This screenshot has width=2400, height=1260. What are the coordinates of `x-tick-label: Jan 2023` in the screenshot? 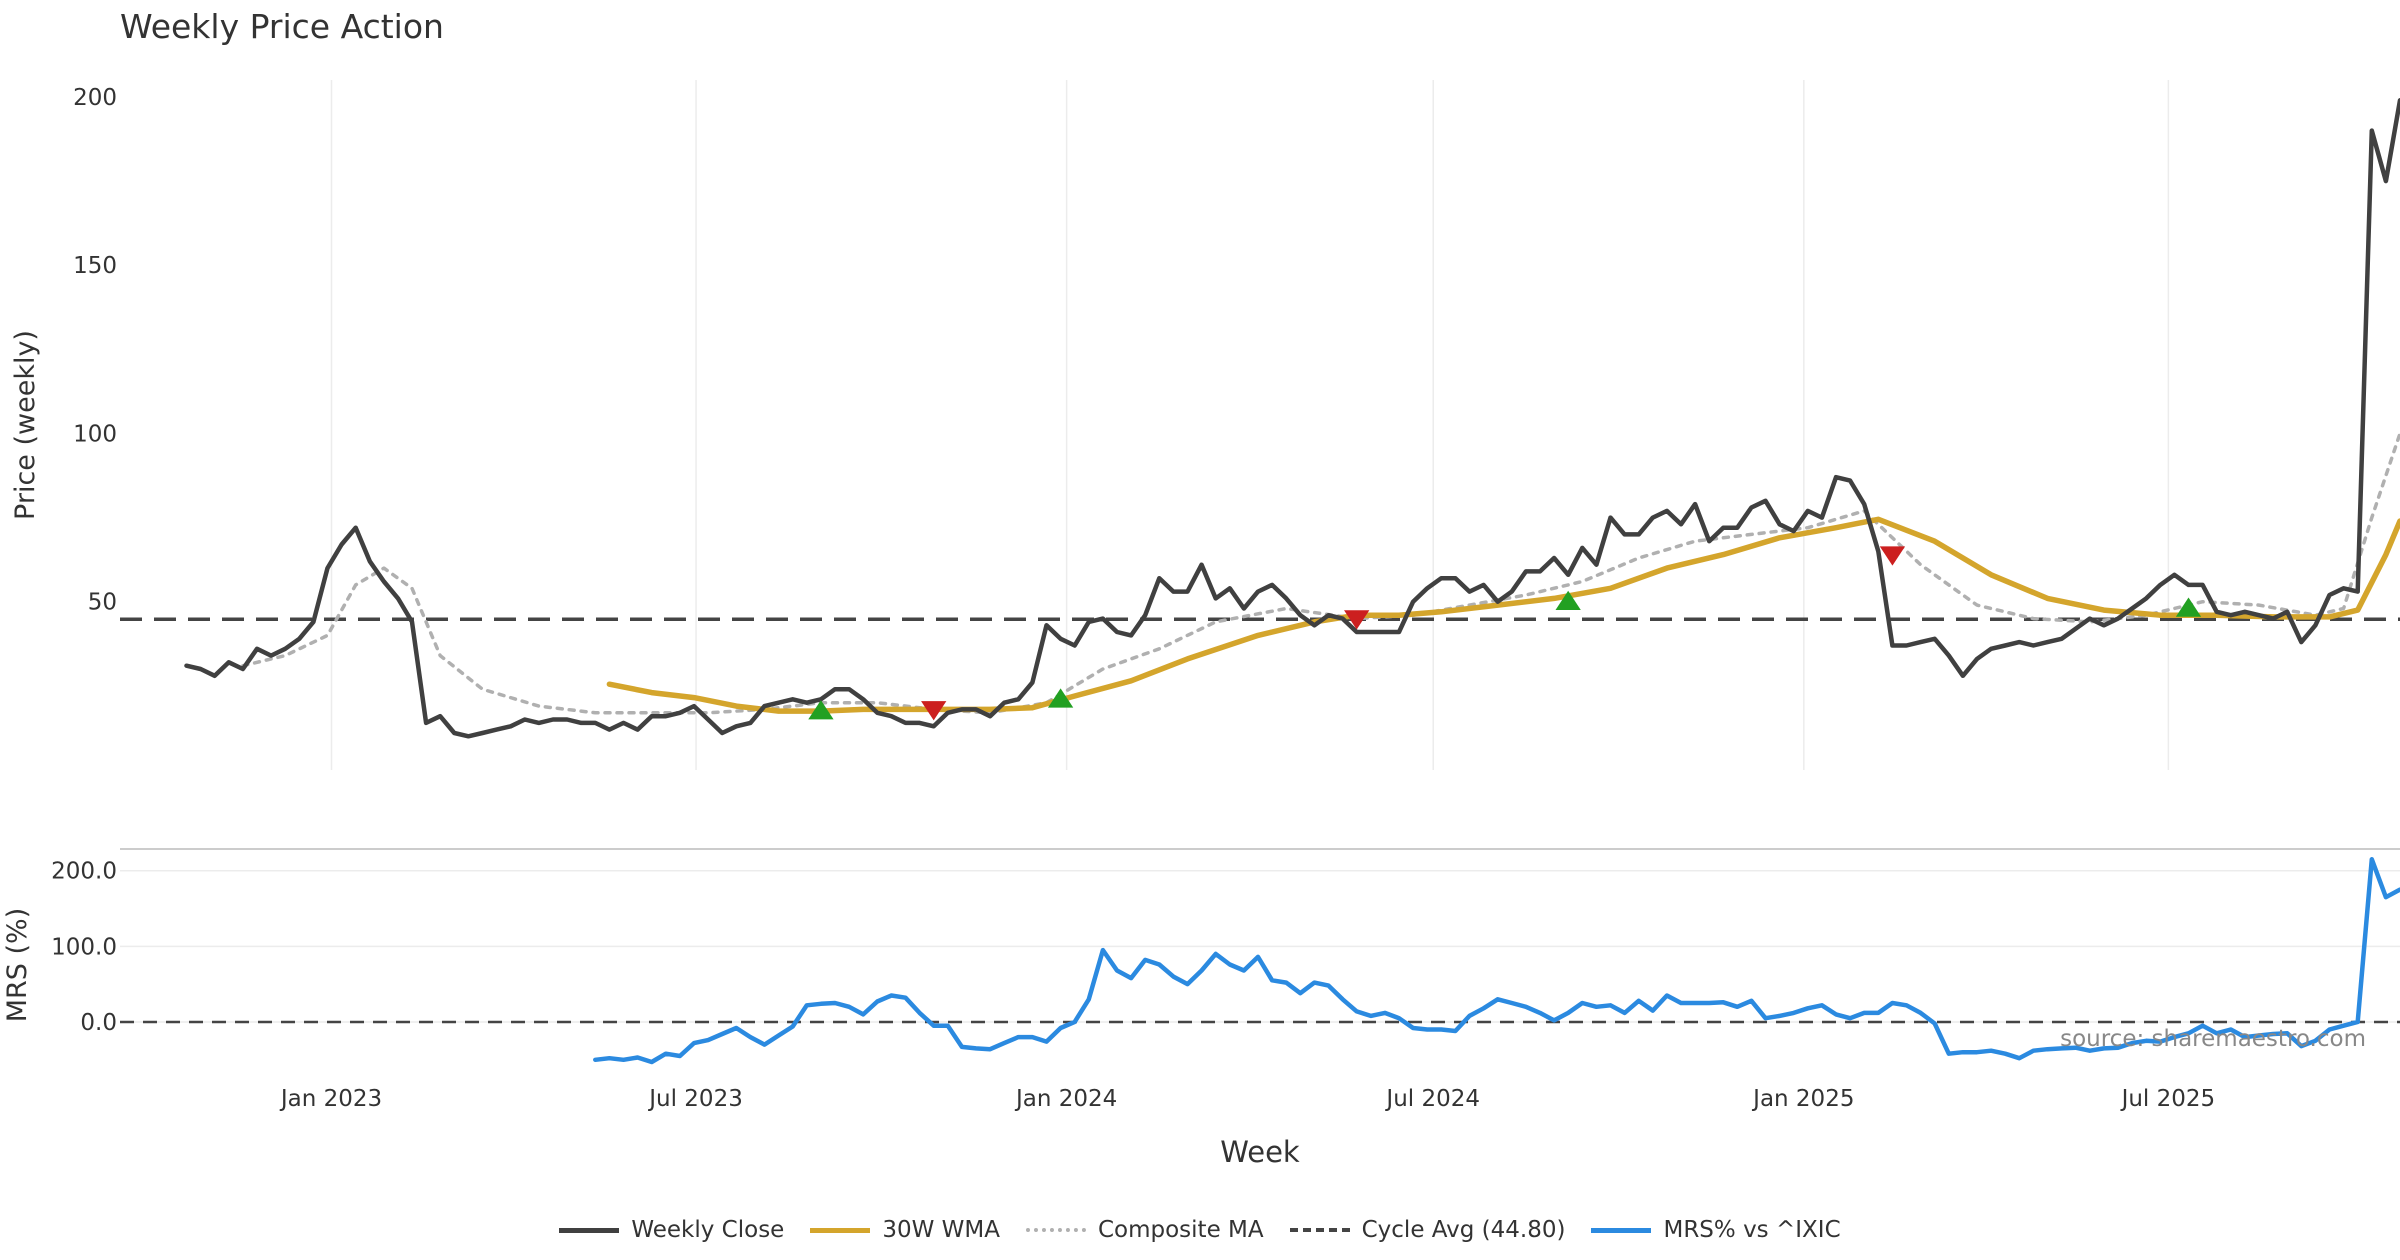 It's located at (330, 1099).